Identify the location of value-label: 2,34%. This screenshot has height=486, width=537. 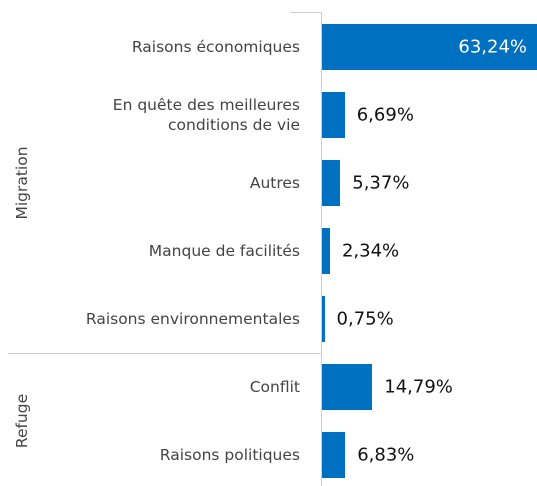
(370, 251).